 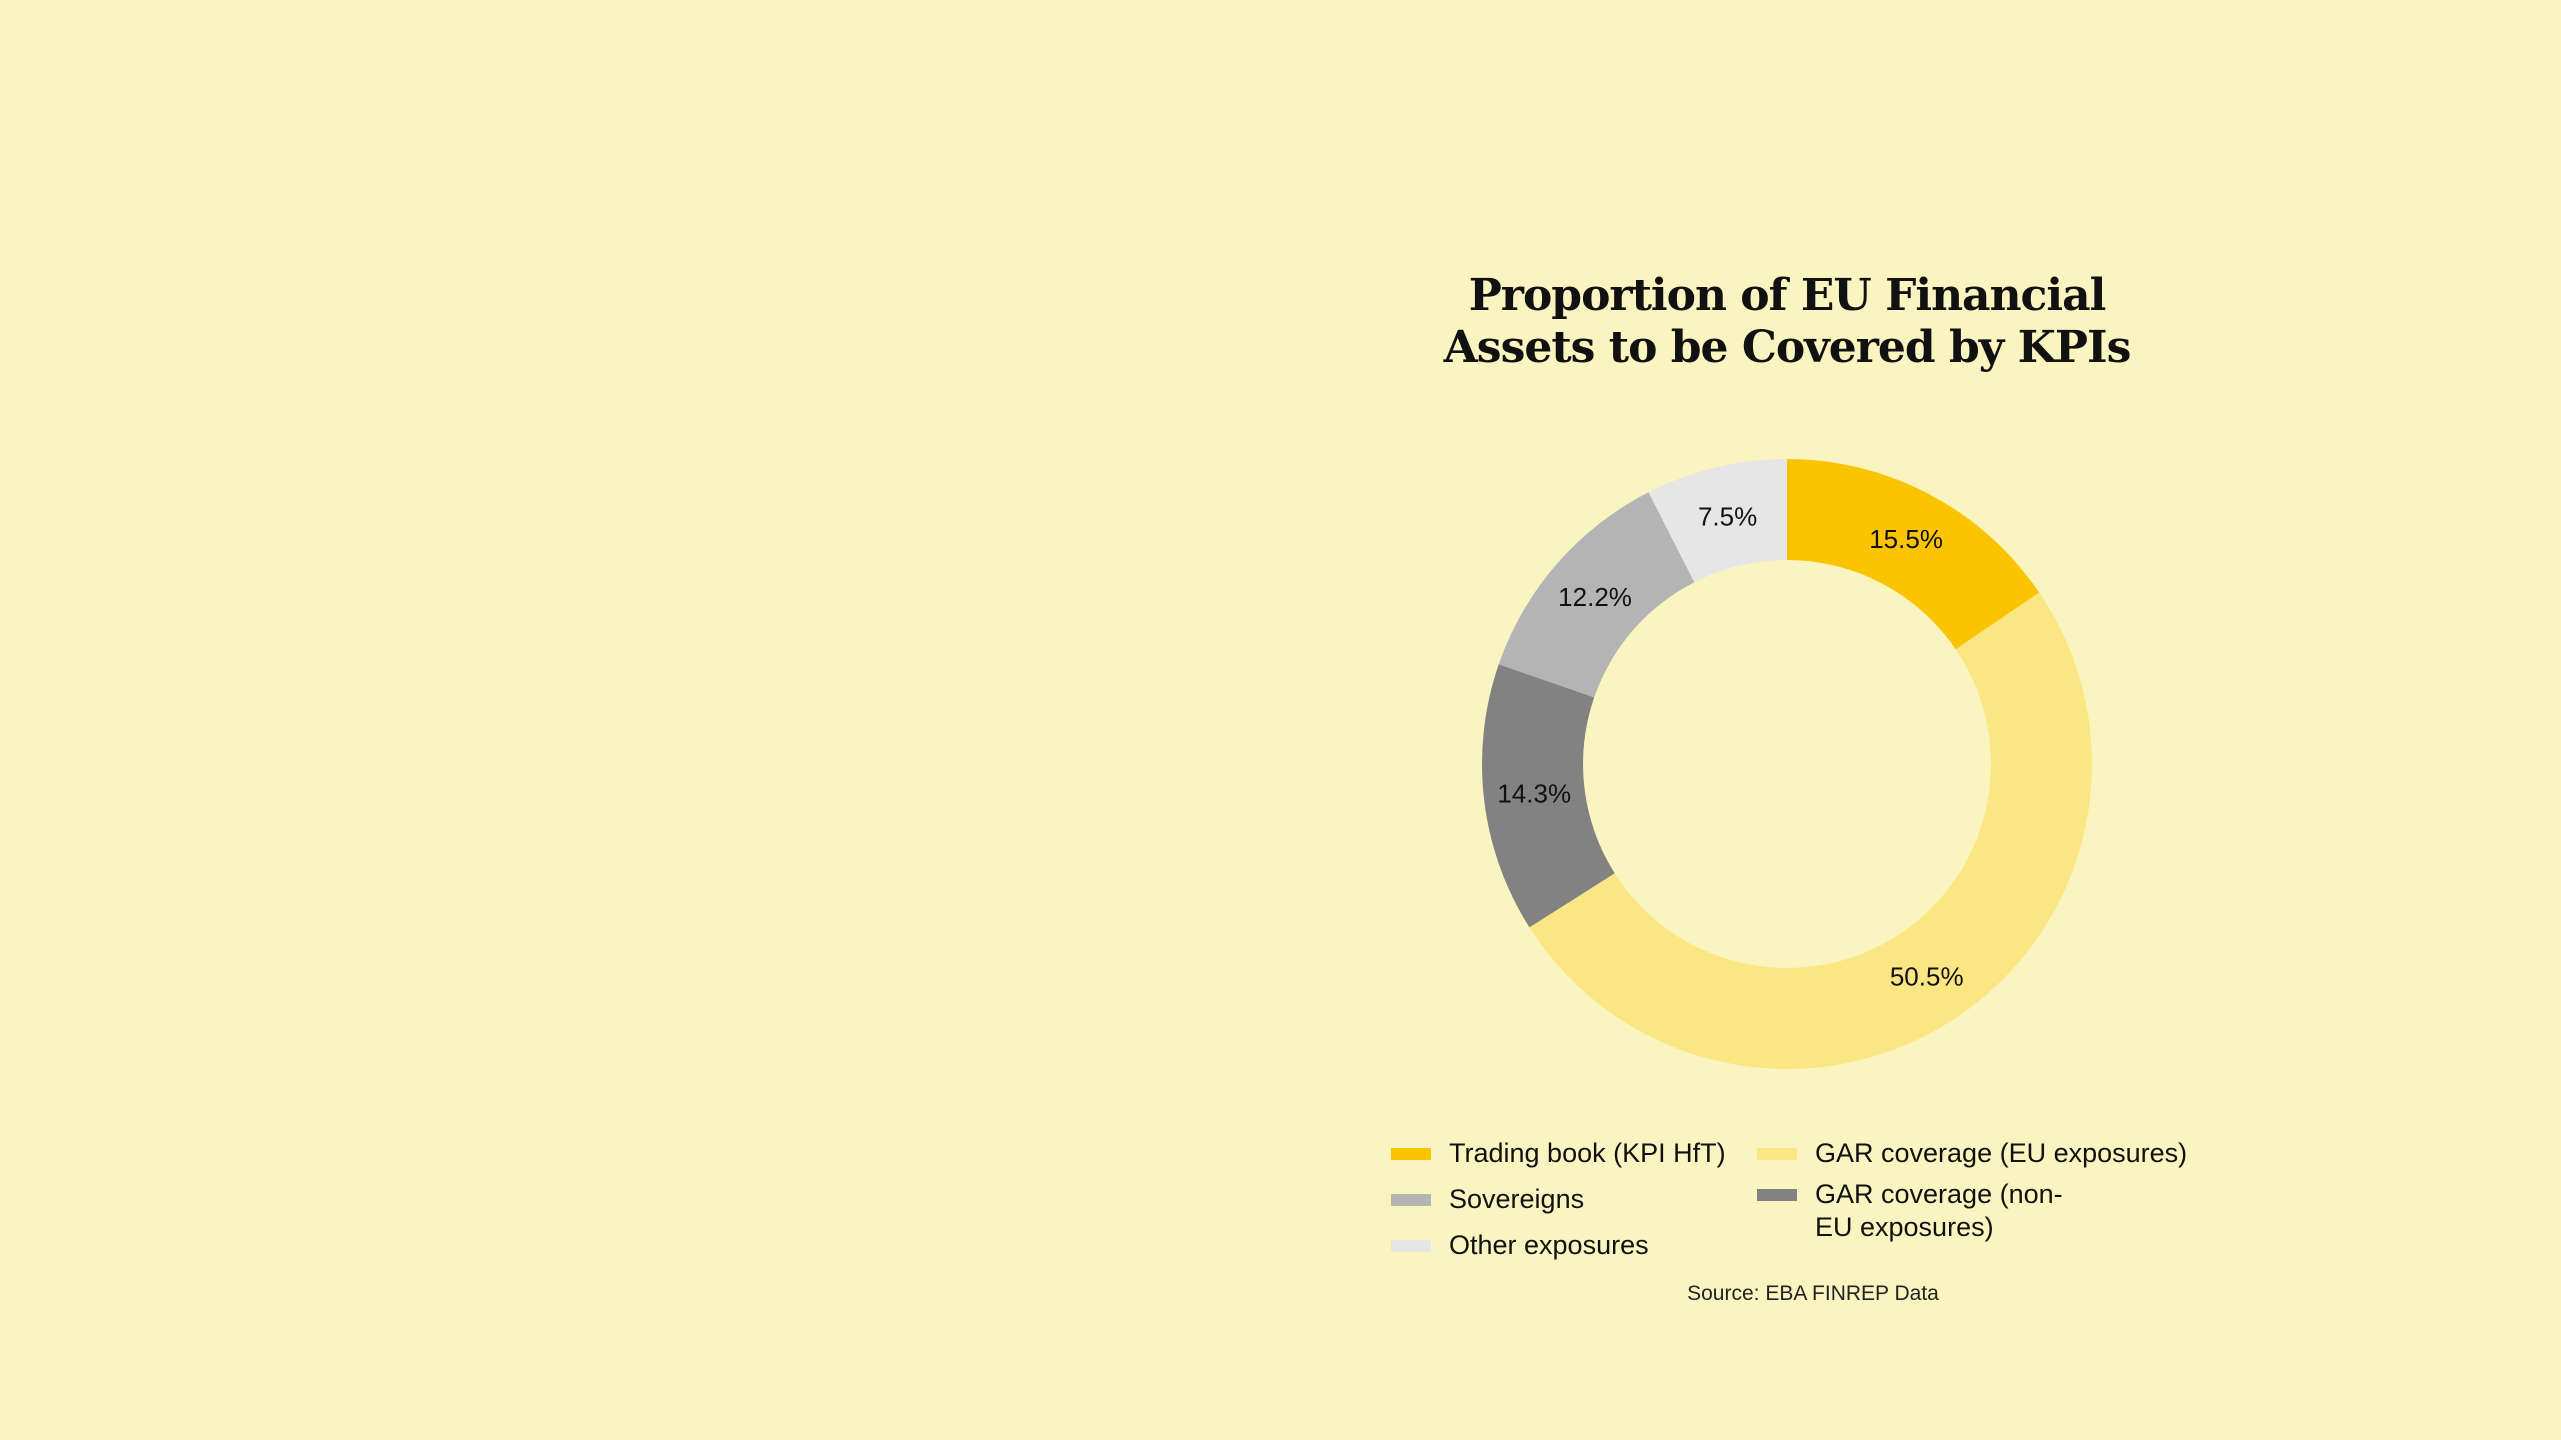 I want to click on data-label-1: 50.5%, so click(x=1927, y=977).